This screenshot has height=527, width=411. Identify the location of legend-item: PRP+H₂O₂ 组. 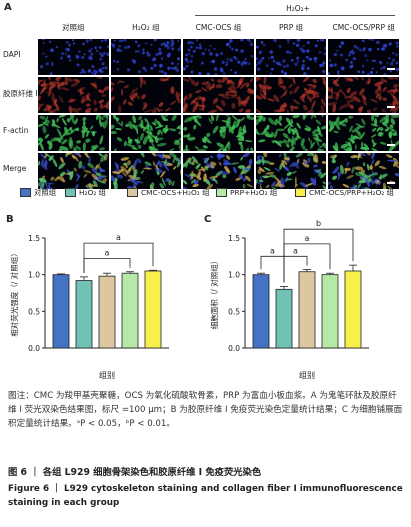
(246, 192).